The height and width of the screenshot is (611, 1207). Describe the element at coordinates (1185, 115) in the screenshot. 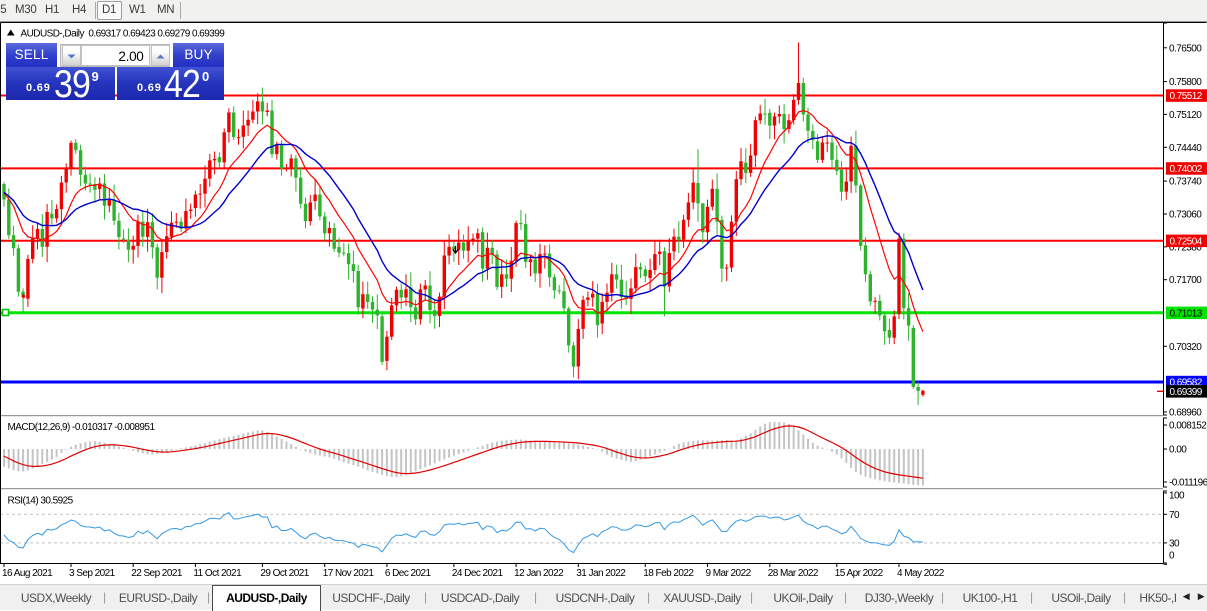

I see `svg-text: 0.75120` at that location.